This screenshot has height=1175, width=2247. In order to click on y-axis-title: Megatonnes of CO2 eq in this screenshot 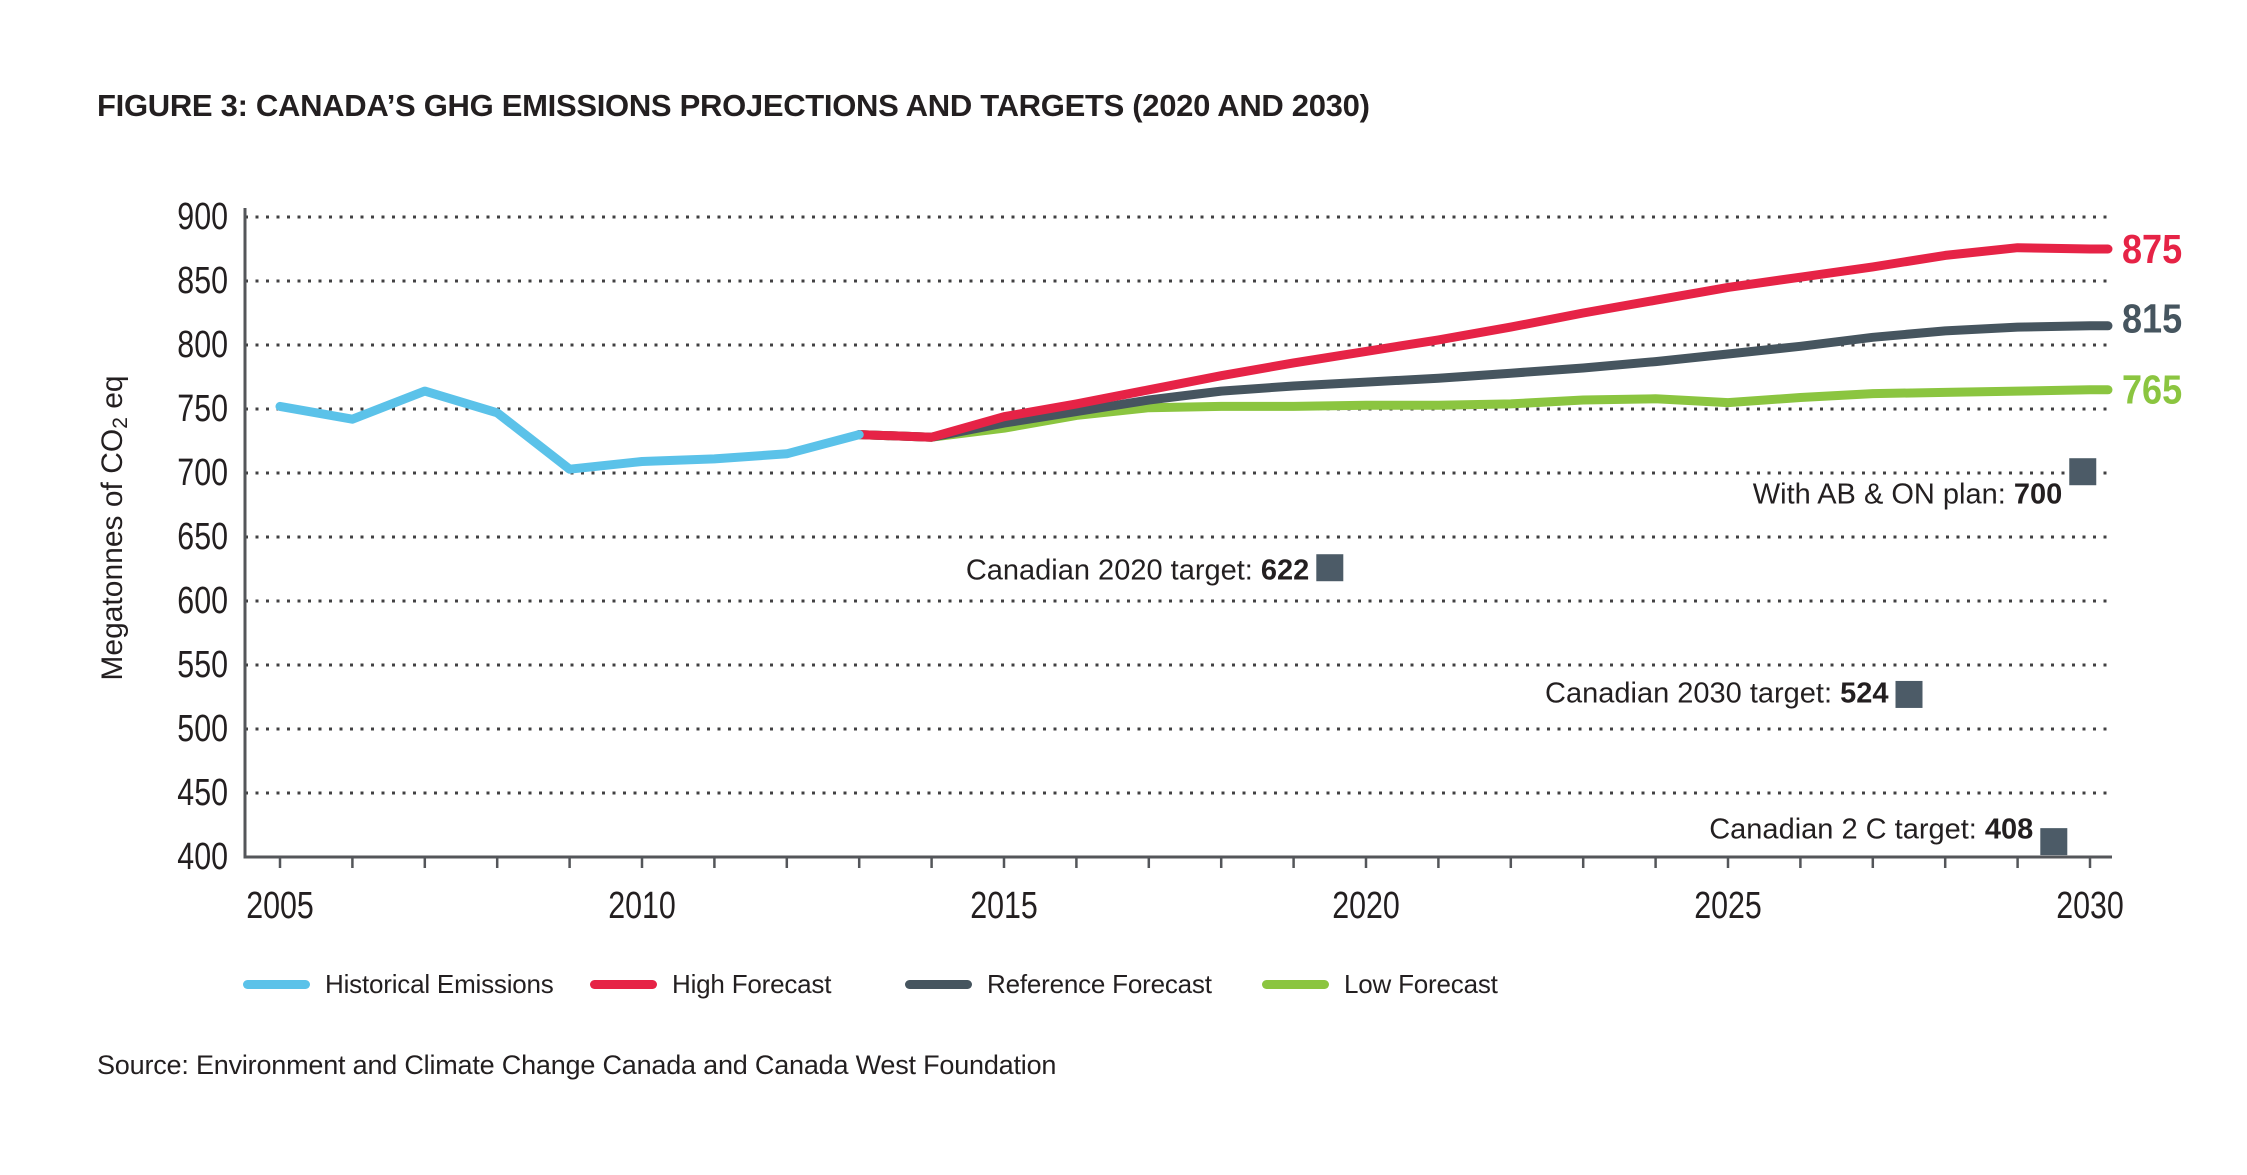, I will do `click(114, 527)`.